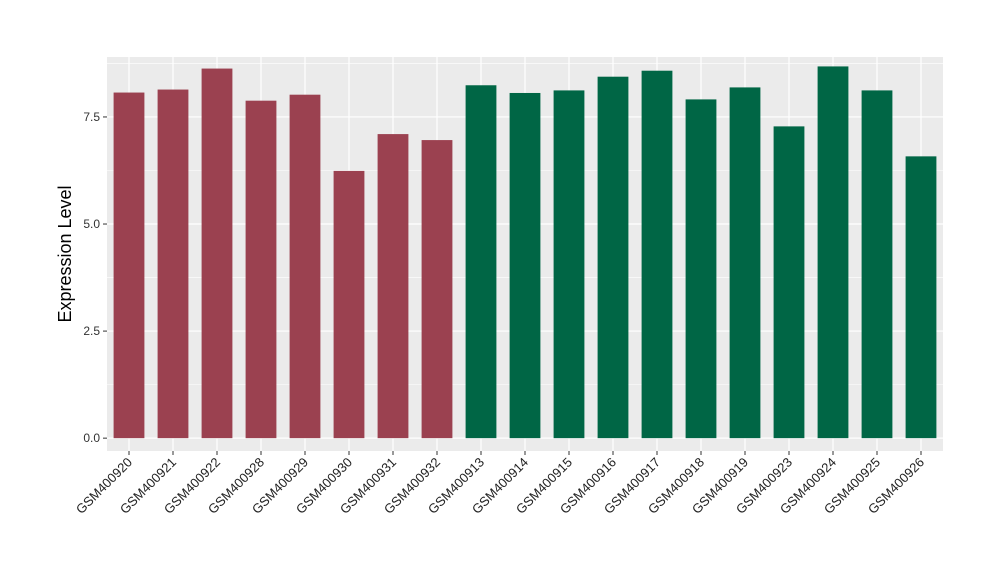  What do you see at coordinates (701, 269) in the screenshot?
I see `bar-GSM400918` at bounding box center [701, 269].